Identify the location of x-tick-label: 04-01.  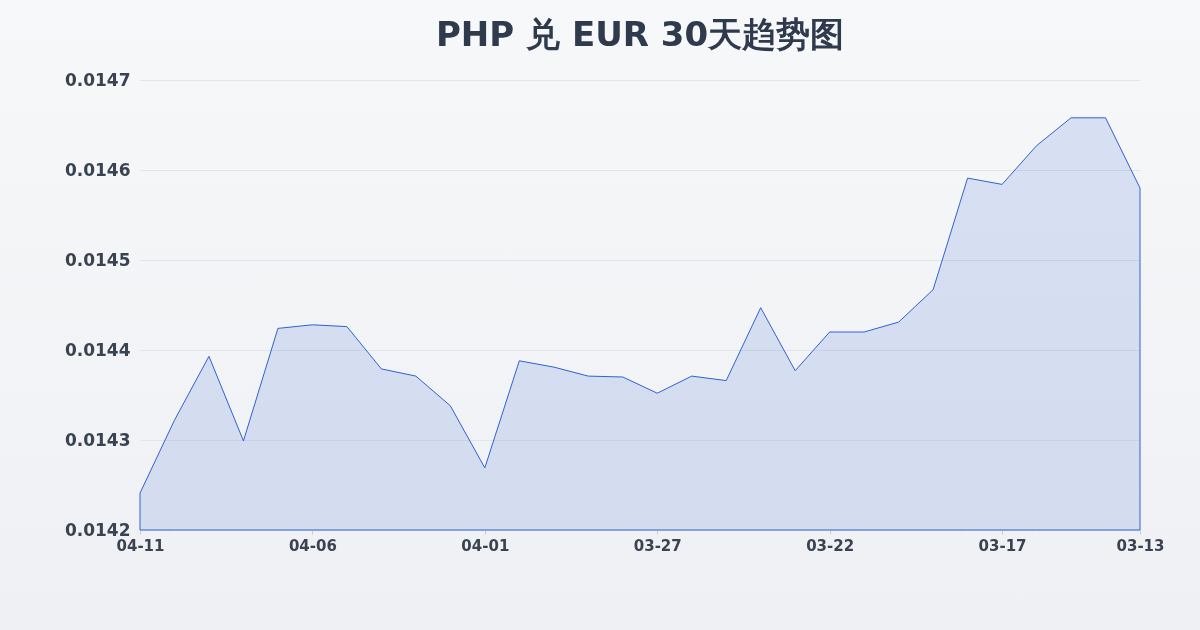
(485, 545).